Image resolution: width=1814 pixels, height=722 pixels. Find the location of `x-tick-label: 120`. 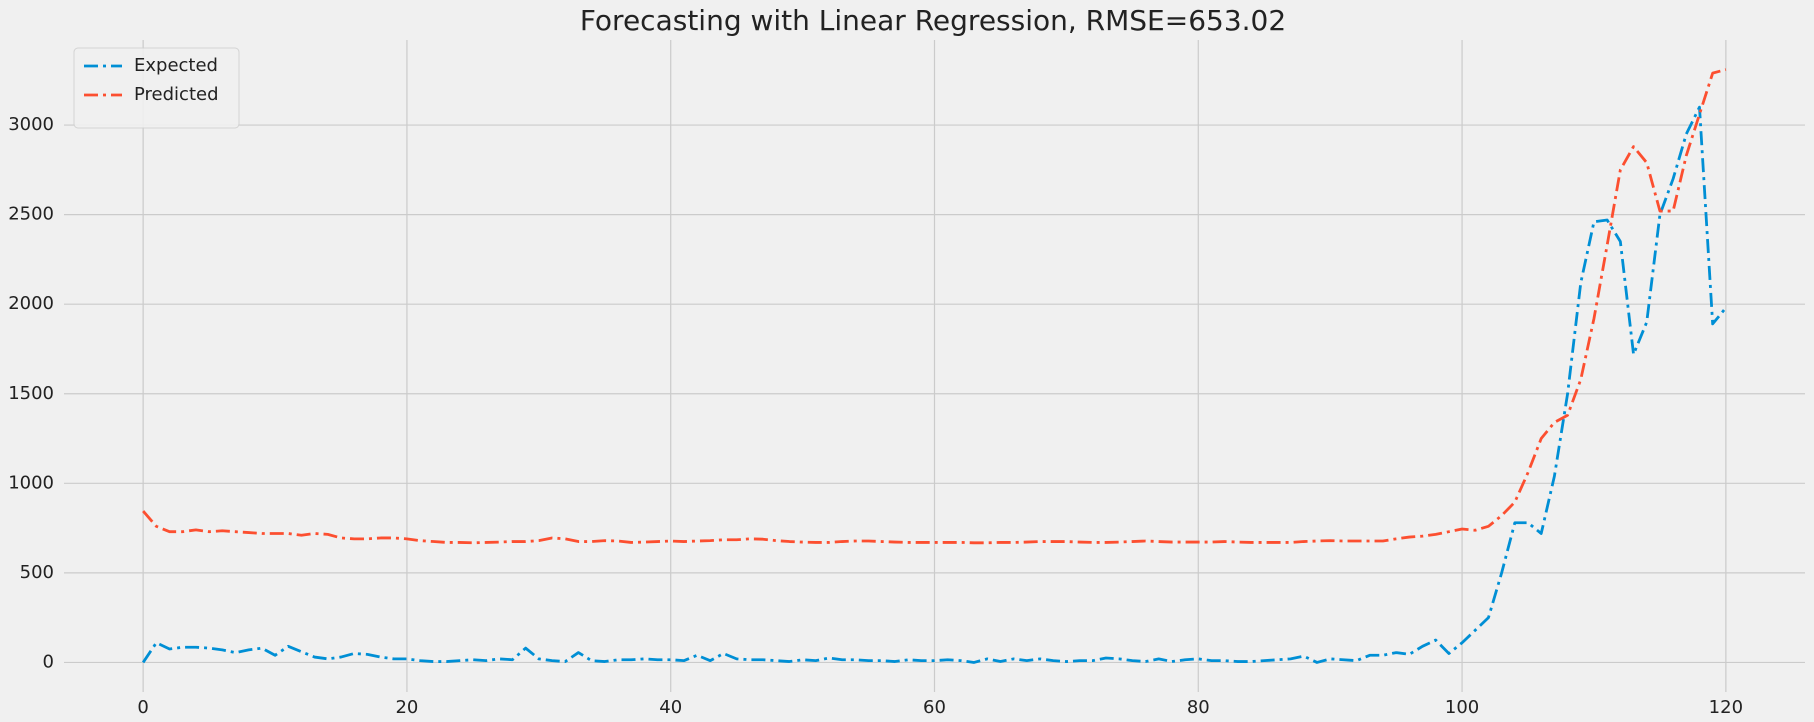

x-tick-label: 120 is located at coordinates (1726, 707).